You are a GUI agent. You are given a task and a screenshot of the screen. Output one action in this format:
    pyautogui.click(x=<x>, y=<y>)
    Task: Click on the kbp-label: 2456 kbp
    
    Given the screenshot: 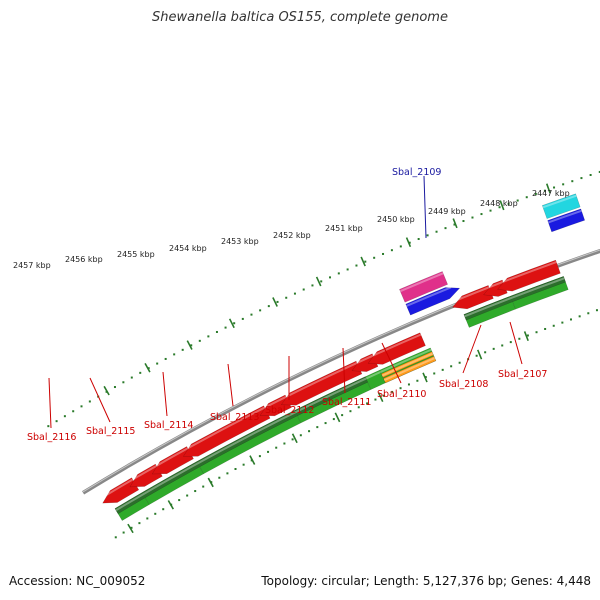 What is the action you would take?
    pyautogui.click(x=84, y=259)
    